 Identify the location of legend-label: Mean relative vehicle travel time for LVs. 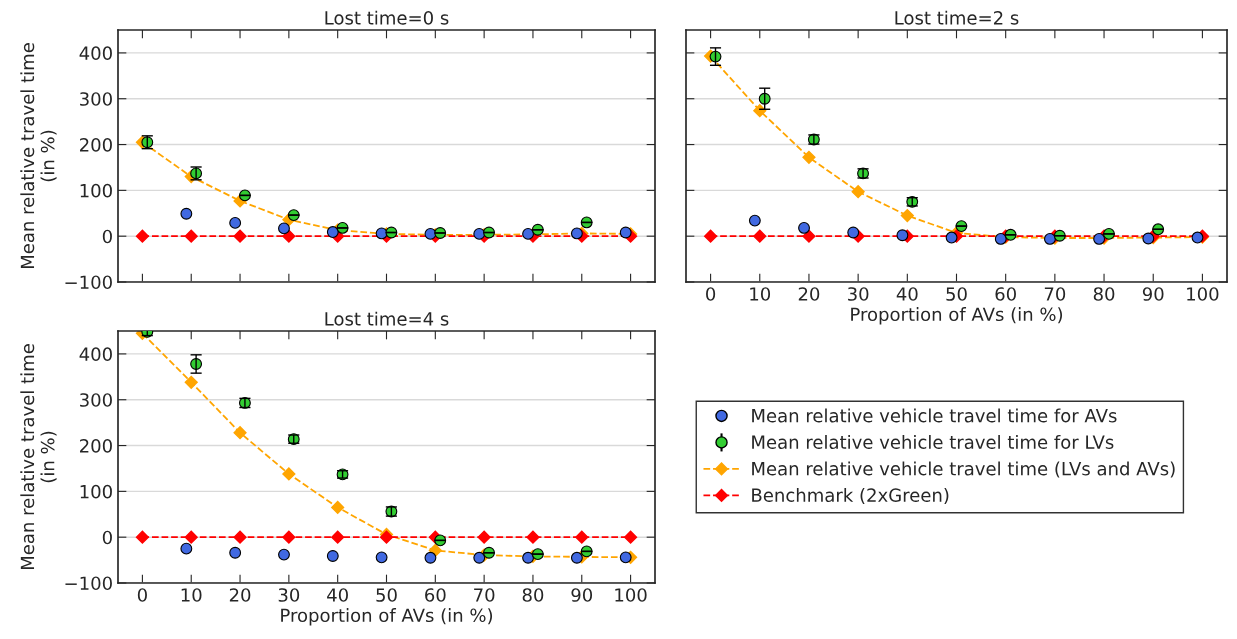
(933, 442).